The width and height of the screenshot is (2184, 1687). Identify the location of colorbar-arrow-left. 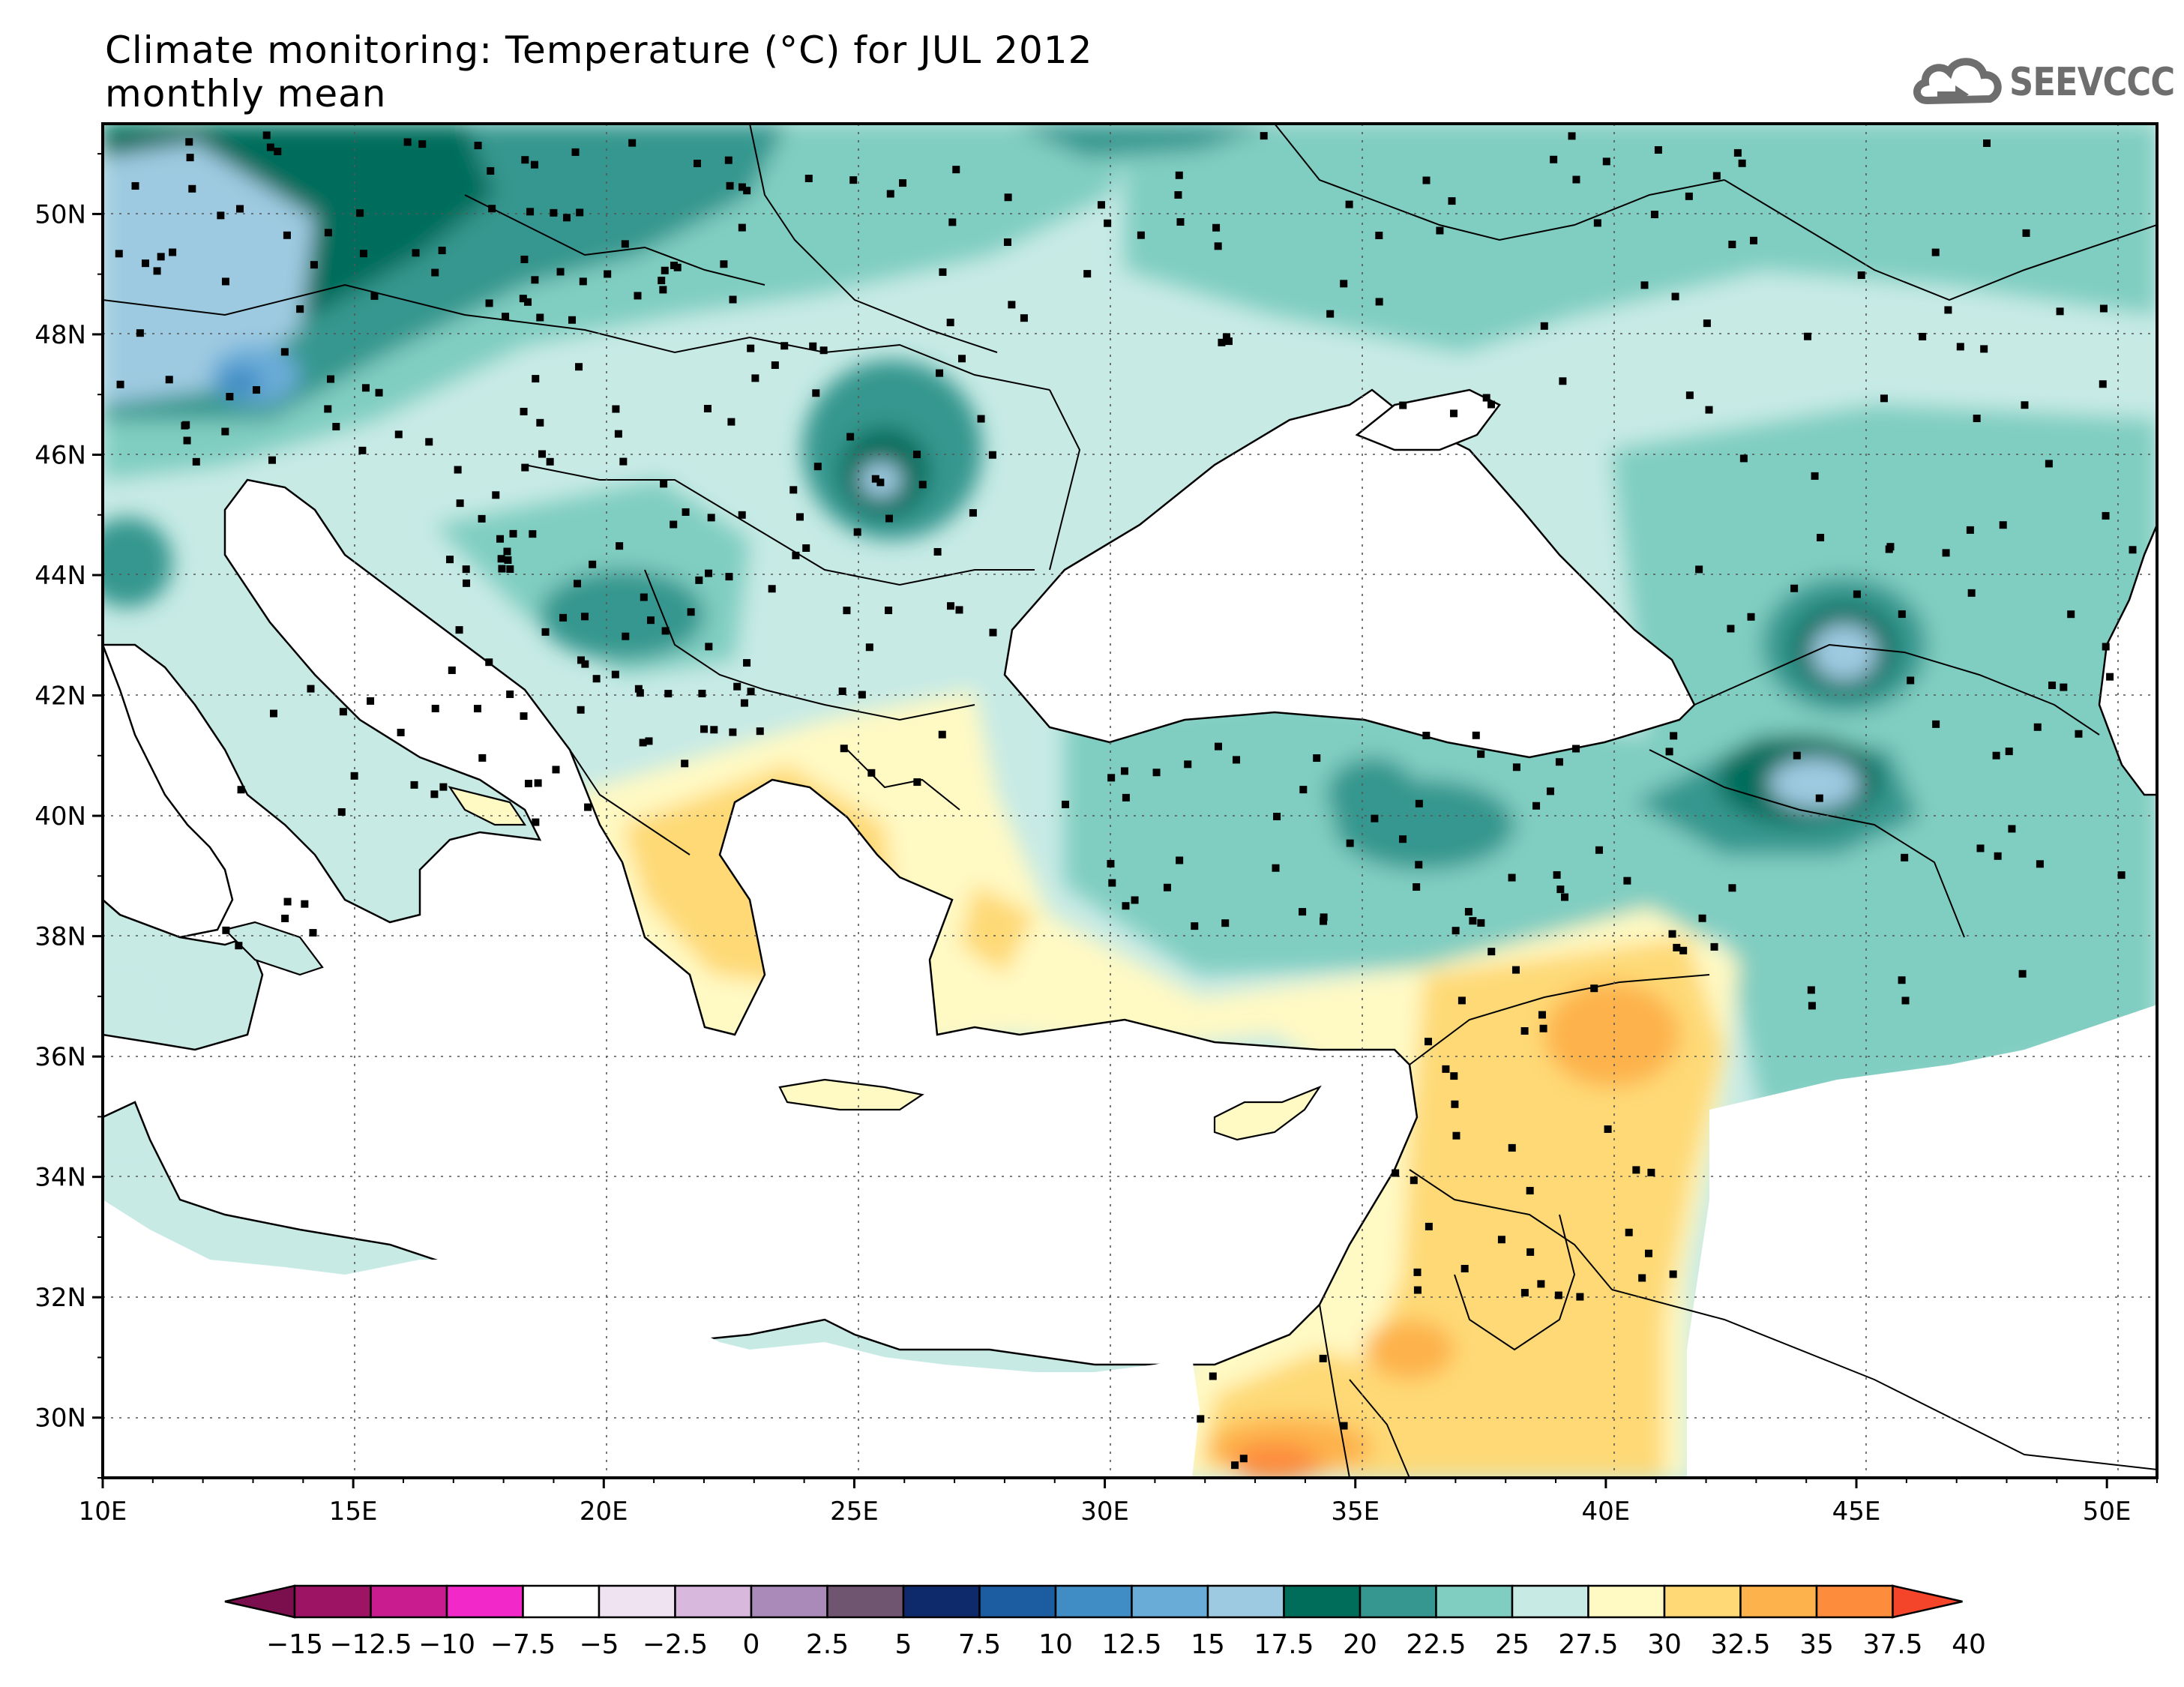
(260, 1601).